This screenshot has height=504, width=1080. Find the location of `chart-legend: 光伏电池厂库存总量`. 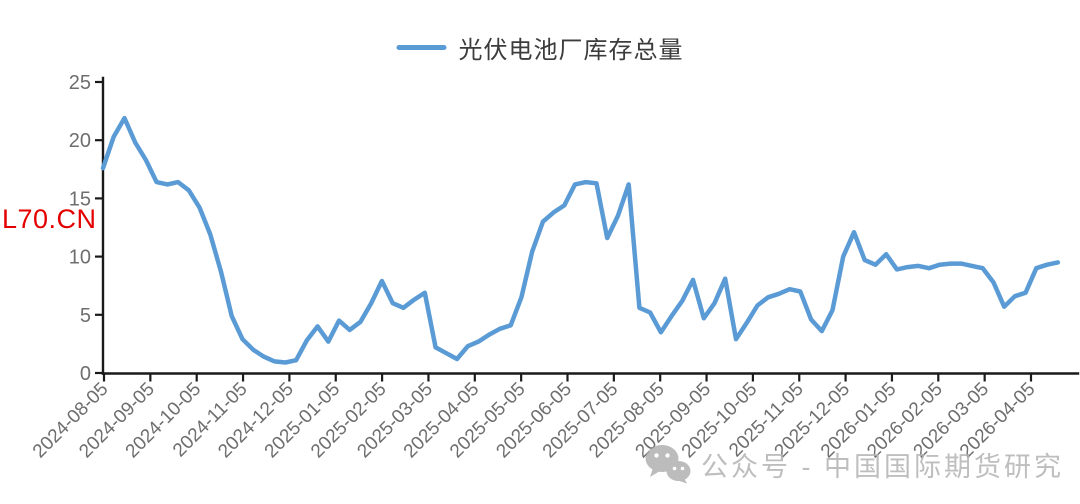

chart-legend: 光伏电池厂库存总量 is located at coordinates (540, 47).